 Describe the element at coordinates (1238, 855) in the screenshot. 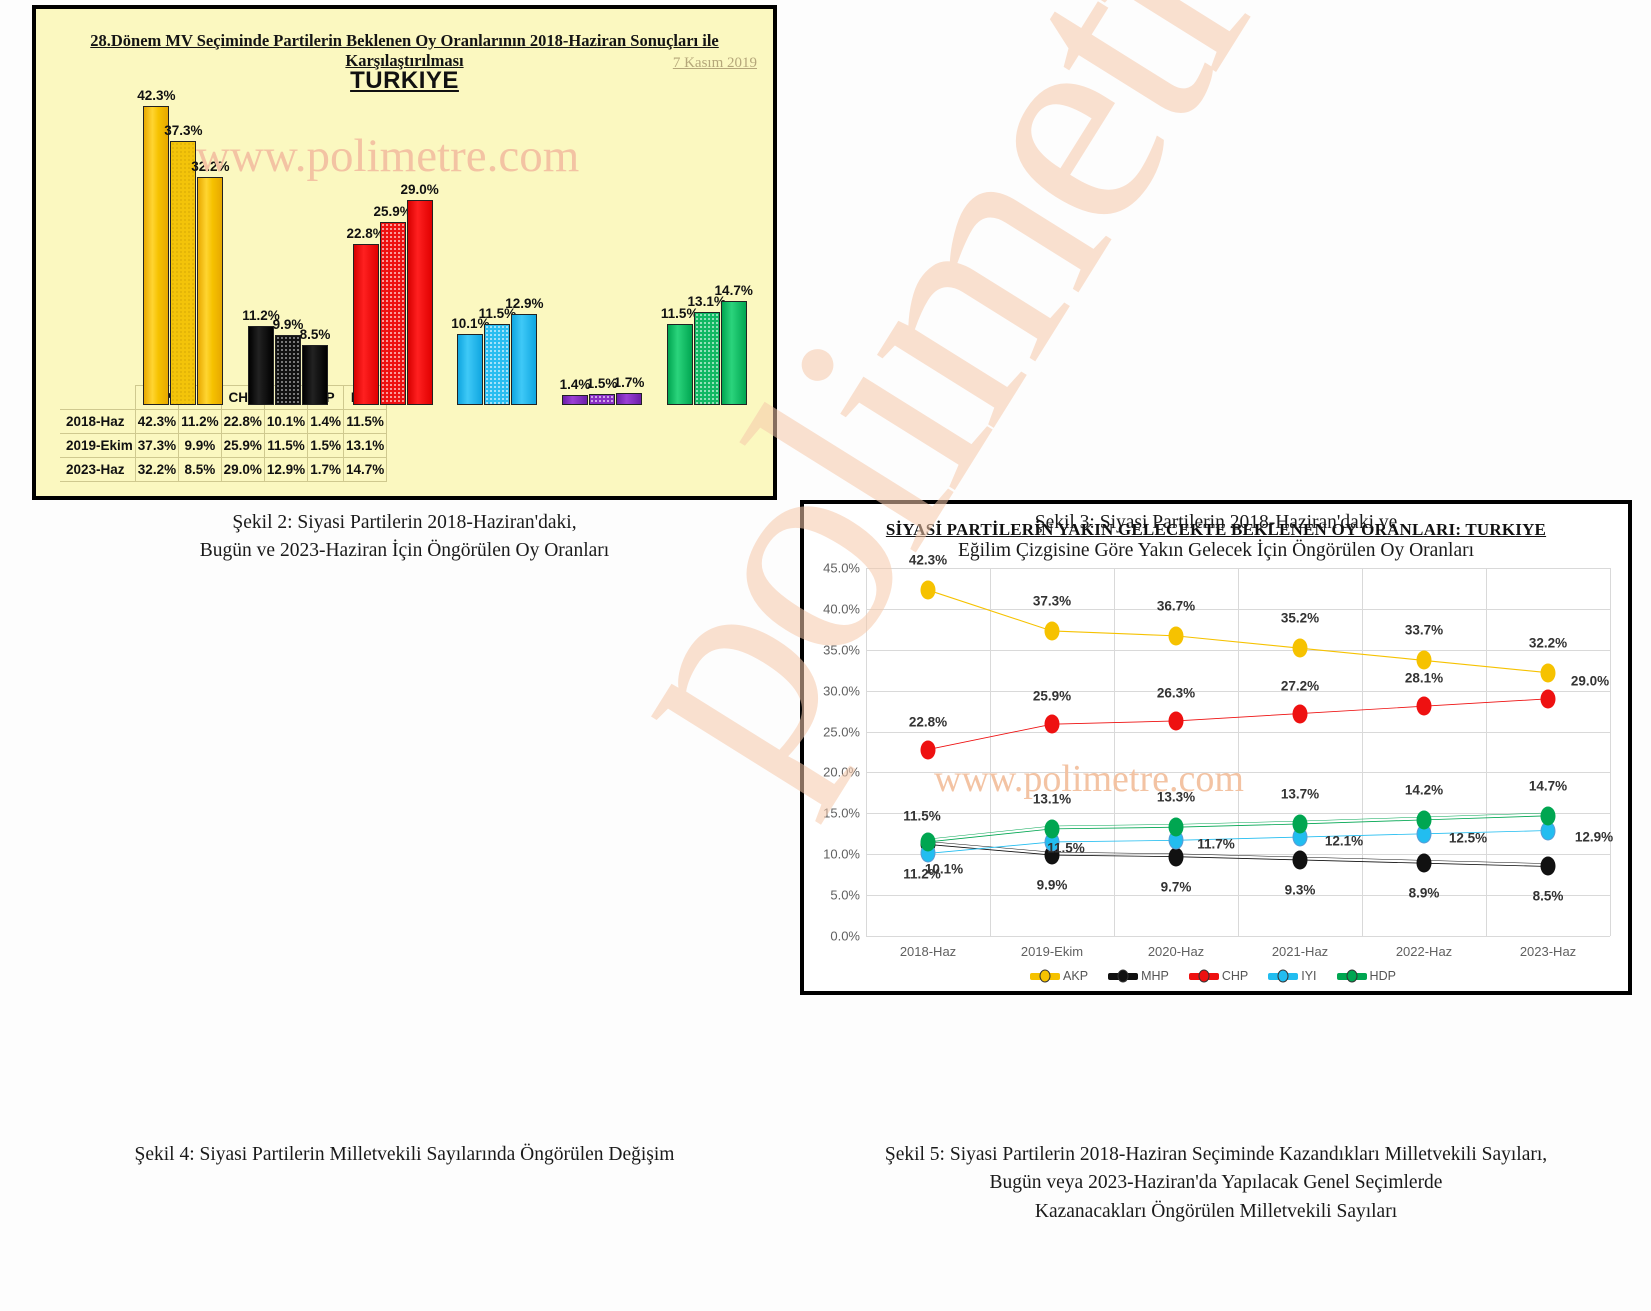

I see `figure-3-series-line-mhp` at that location.